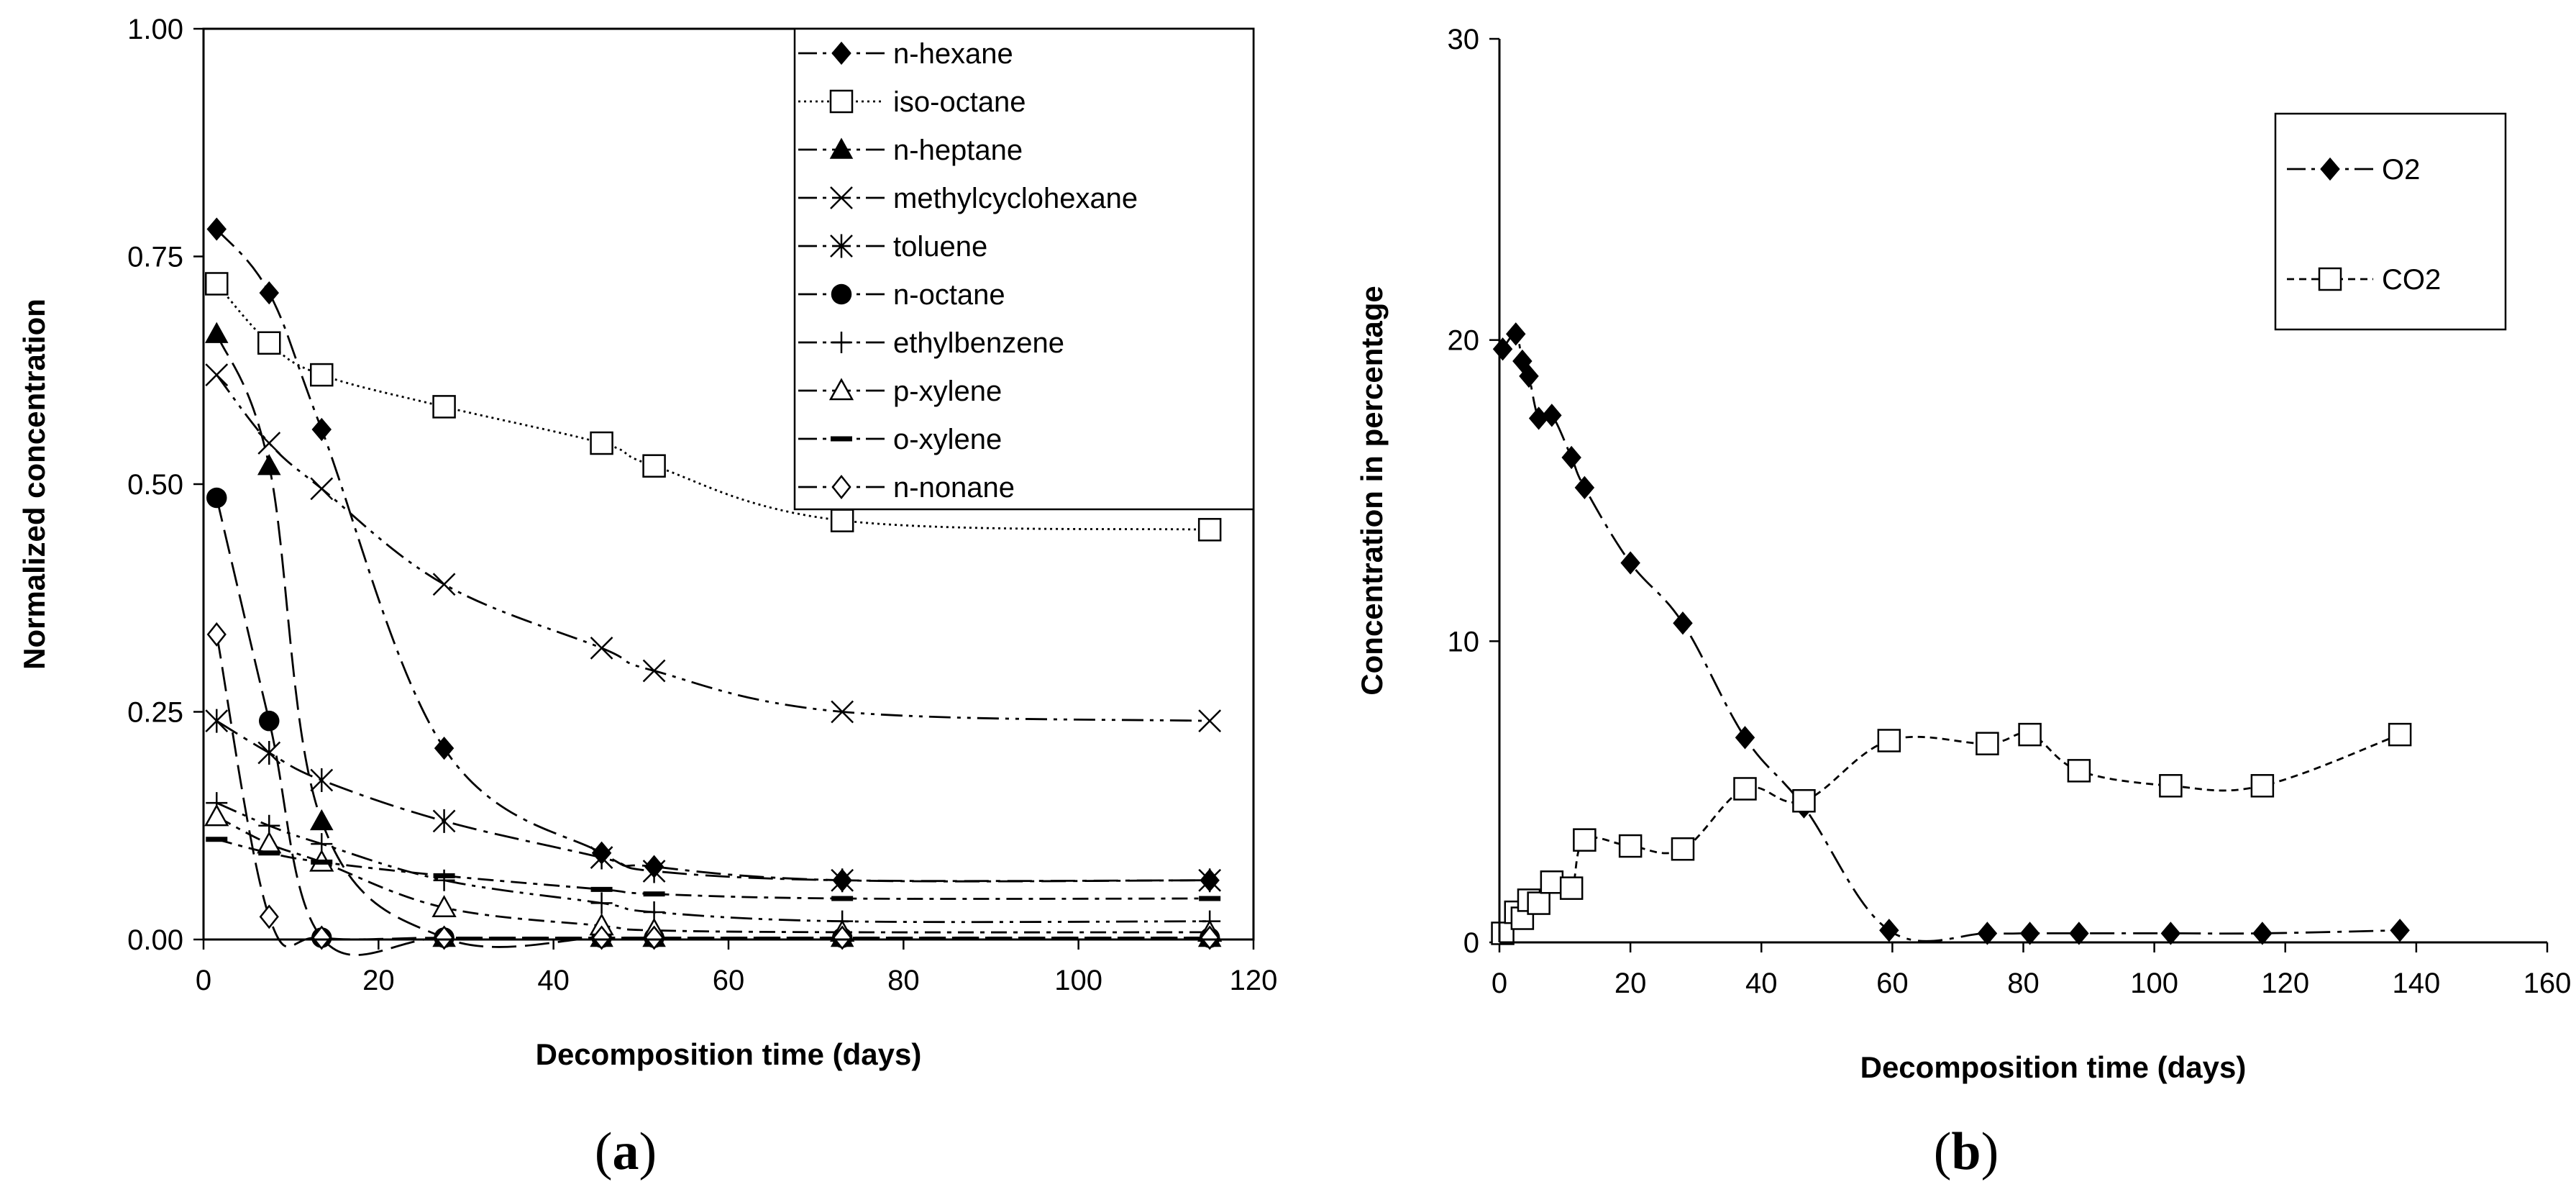 The height and width of the screenshot is (1192, 2576). What do you see at coordinates (953, 54) in the screenshot?
I see `chart-a-legend-label-n-hexane: n-hexane` at bounding box center [953, 54].